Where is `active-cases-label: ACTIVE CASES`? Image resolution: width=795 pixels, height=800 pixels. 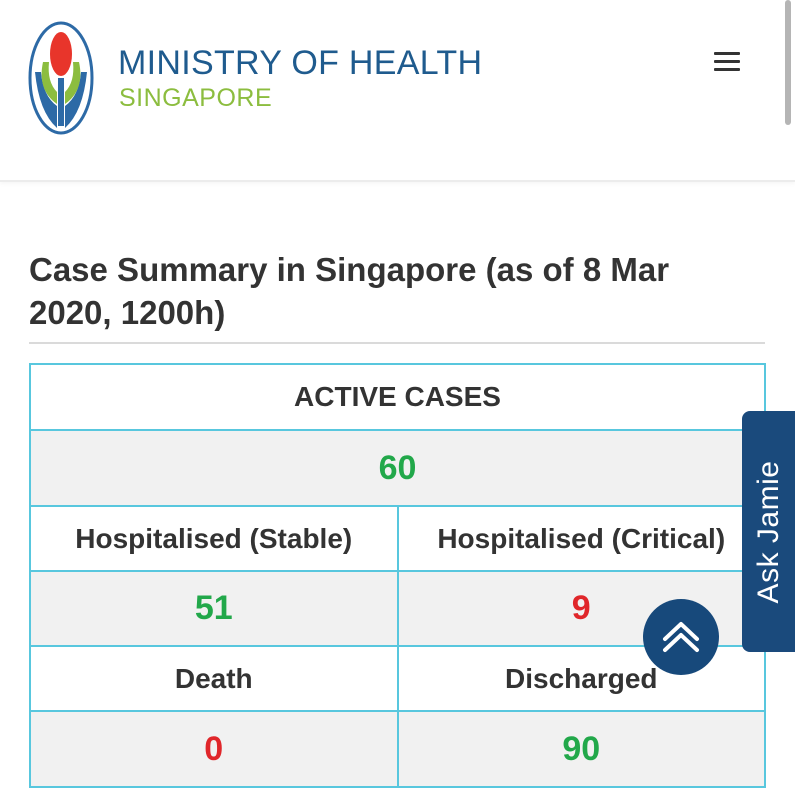
active-cases-label: ACTIVE CASES is located at coordinates (397, 397).